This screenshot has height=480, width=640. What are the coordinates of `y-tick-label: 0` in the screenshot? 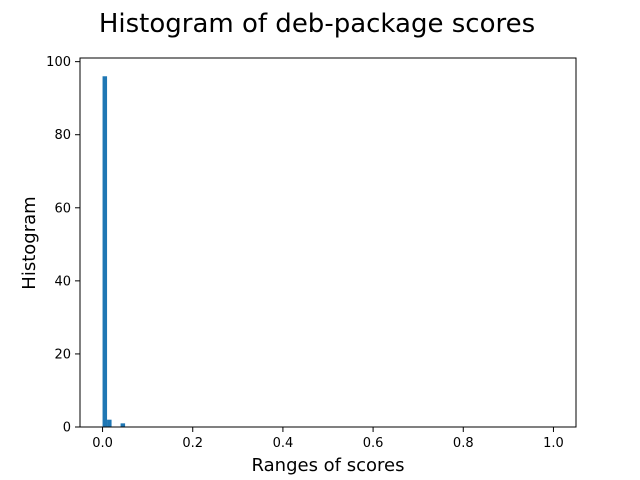 It's located at (67, 428).